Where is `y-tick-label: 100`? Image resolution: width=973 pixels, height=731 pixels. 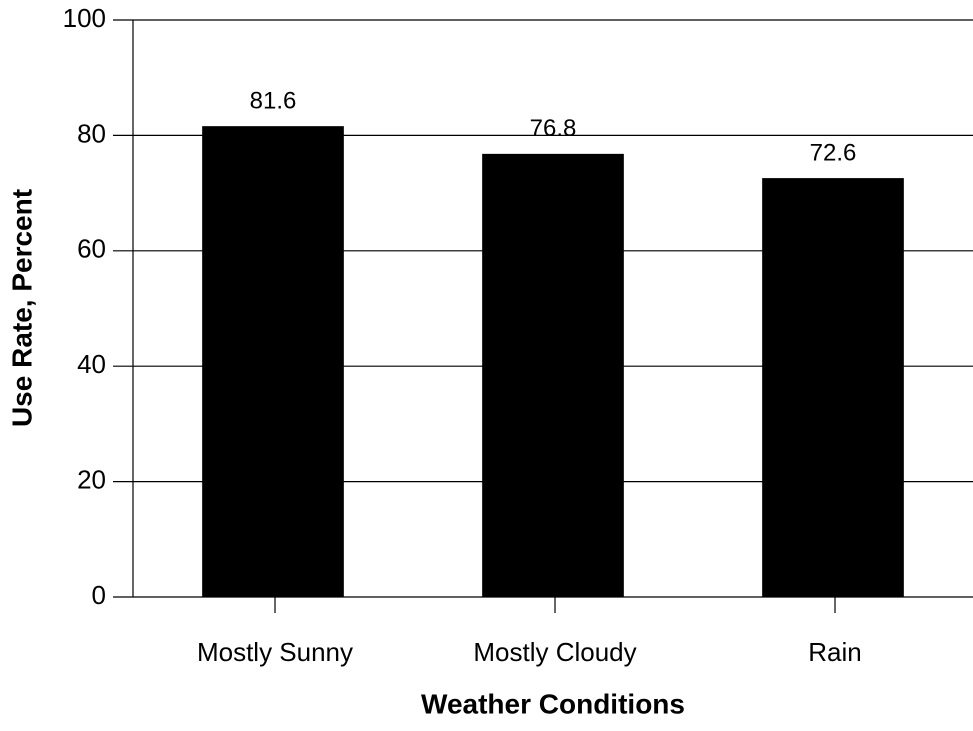 y-tick-label: 100 is located at coordinates (84, 18).